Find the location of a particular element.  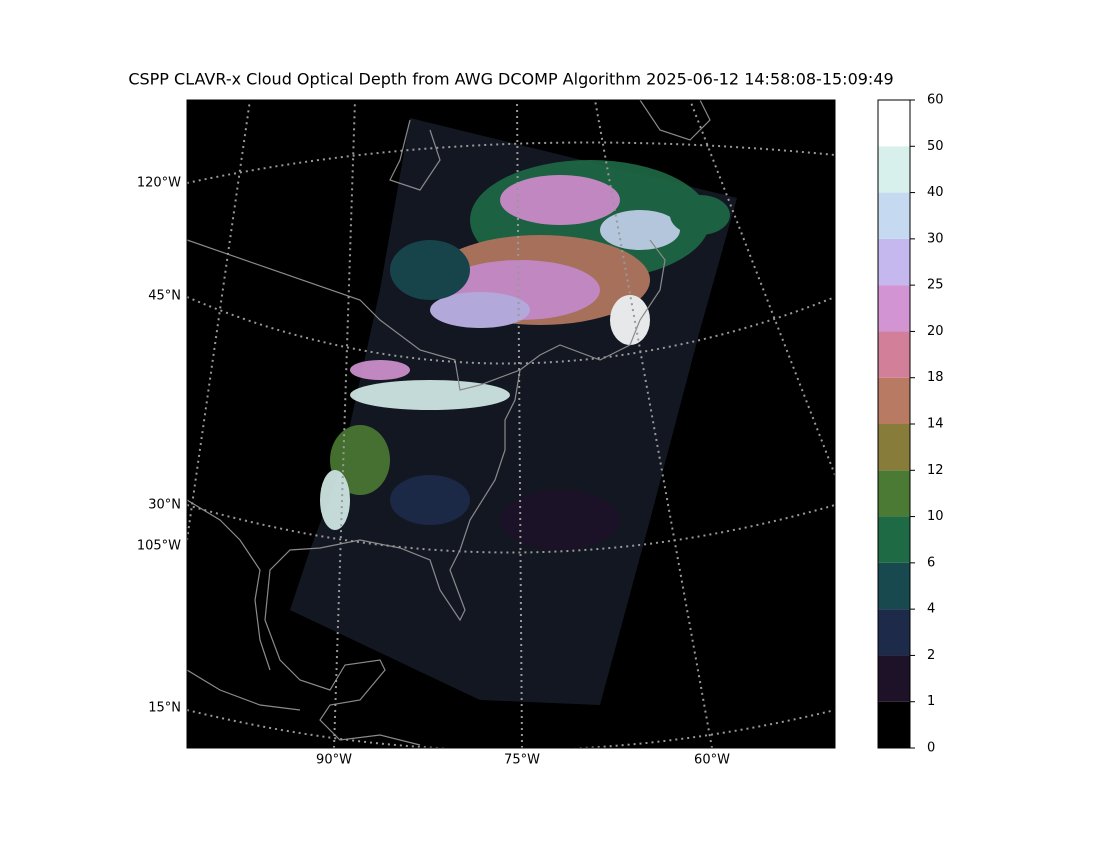

lat-lon-label: 105°W is located at coordinates (159, 546).